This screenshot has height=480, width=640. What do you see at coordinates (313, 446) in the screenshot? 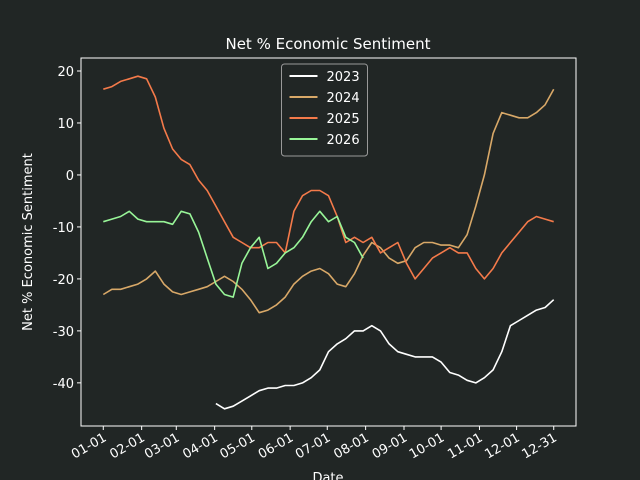
I see `x-tick-label: 07-01` at bounding box center [313, 446].